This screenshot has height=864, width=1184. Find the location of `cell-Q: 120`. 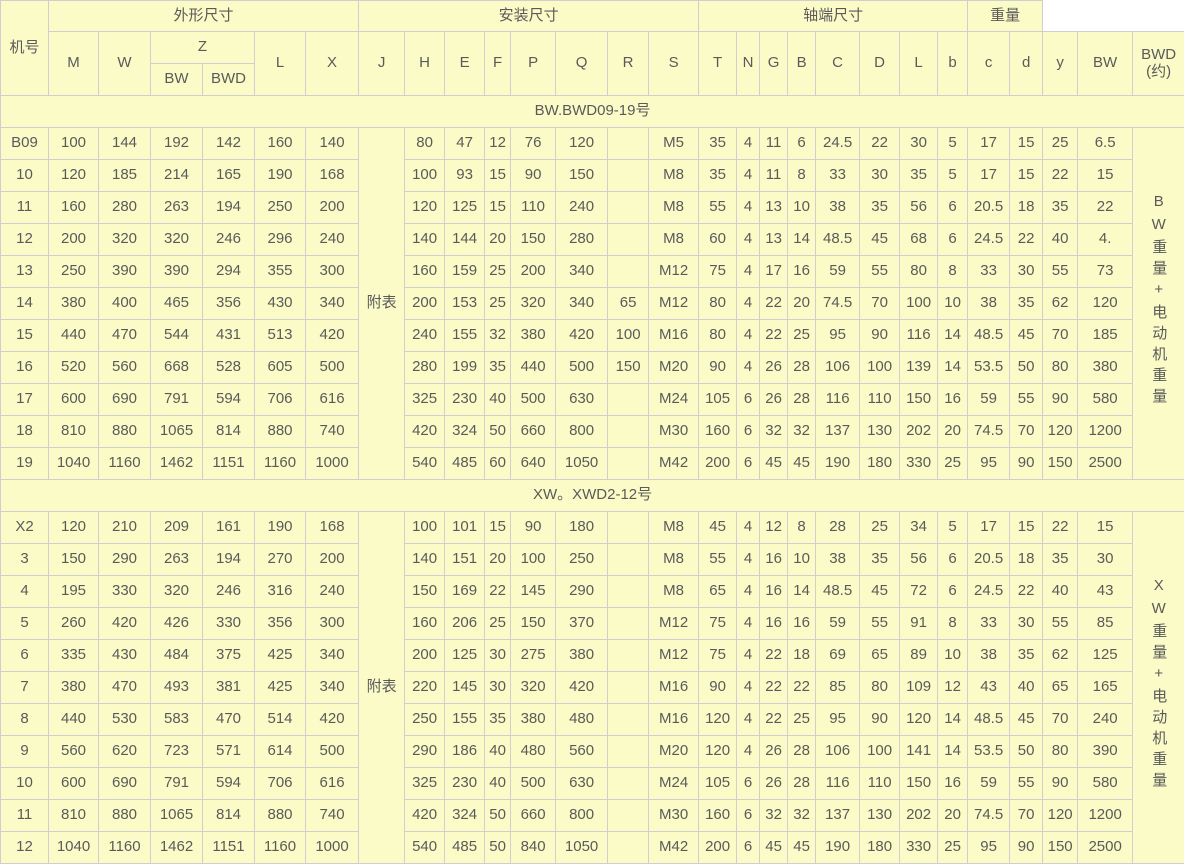

cell-Q: 120 is located at coordinates (582, 144).